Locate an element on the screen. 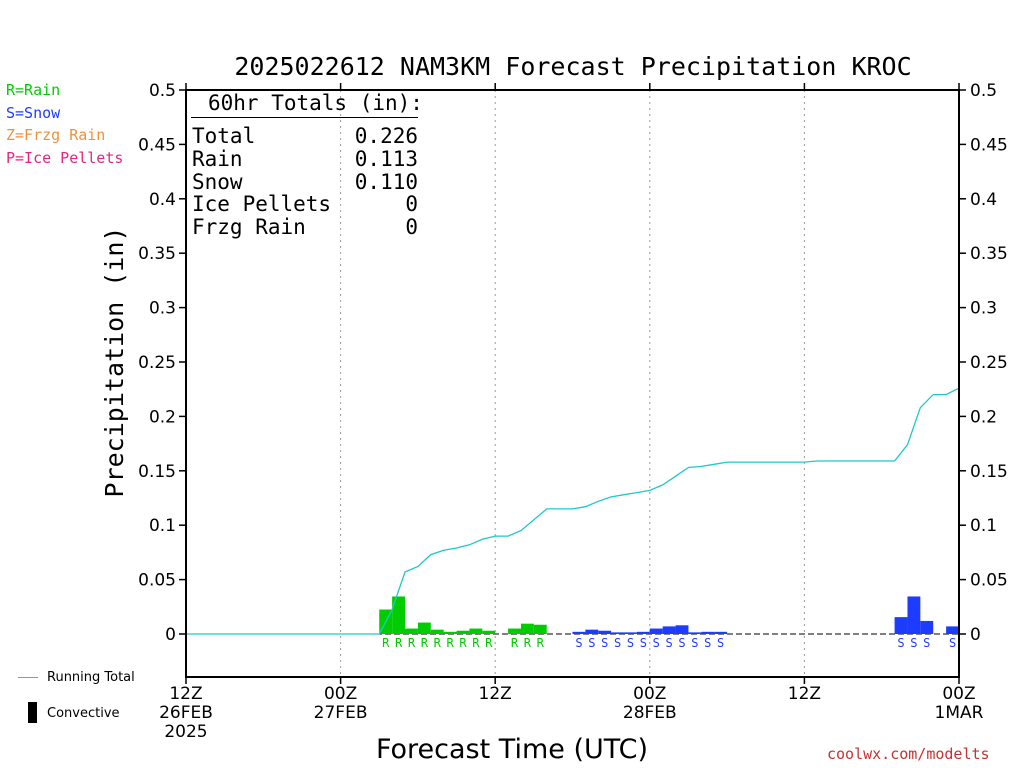  totals-row-value: 0.113 is located at coordinates (386, 159).